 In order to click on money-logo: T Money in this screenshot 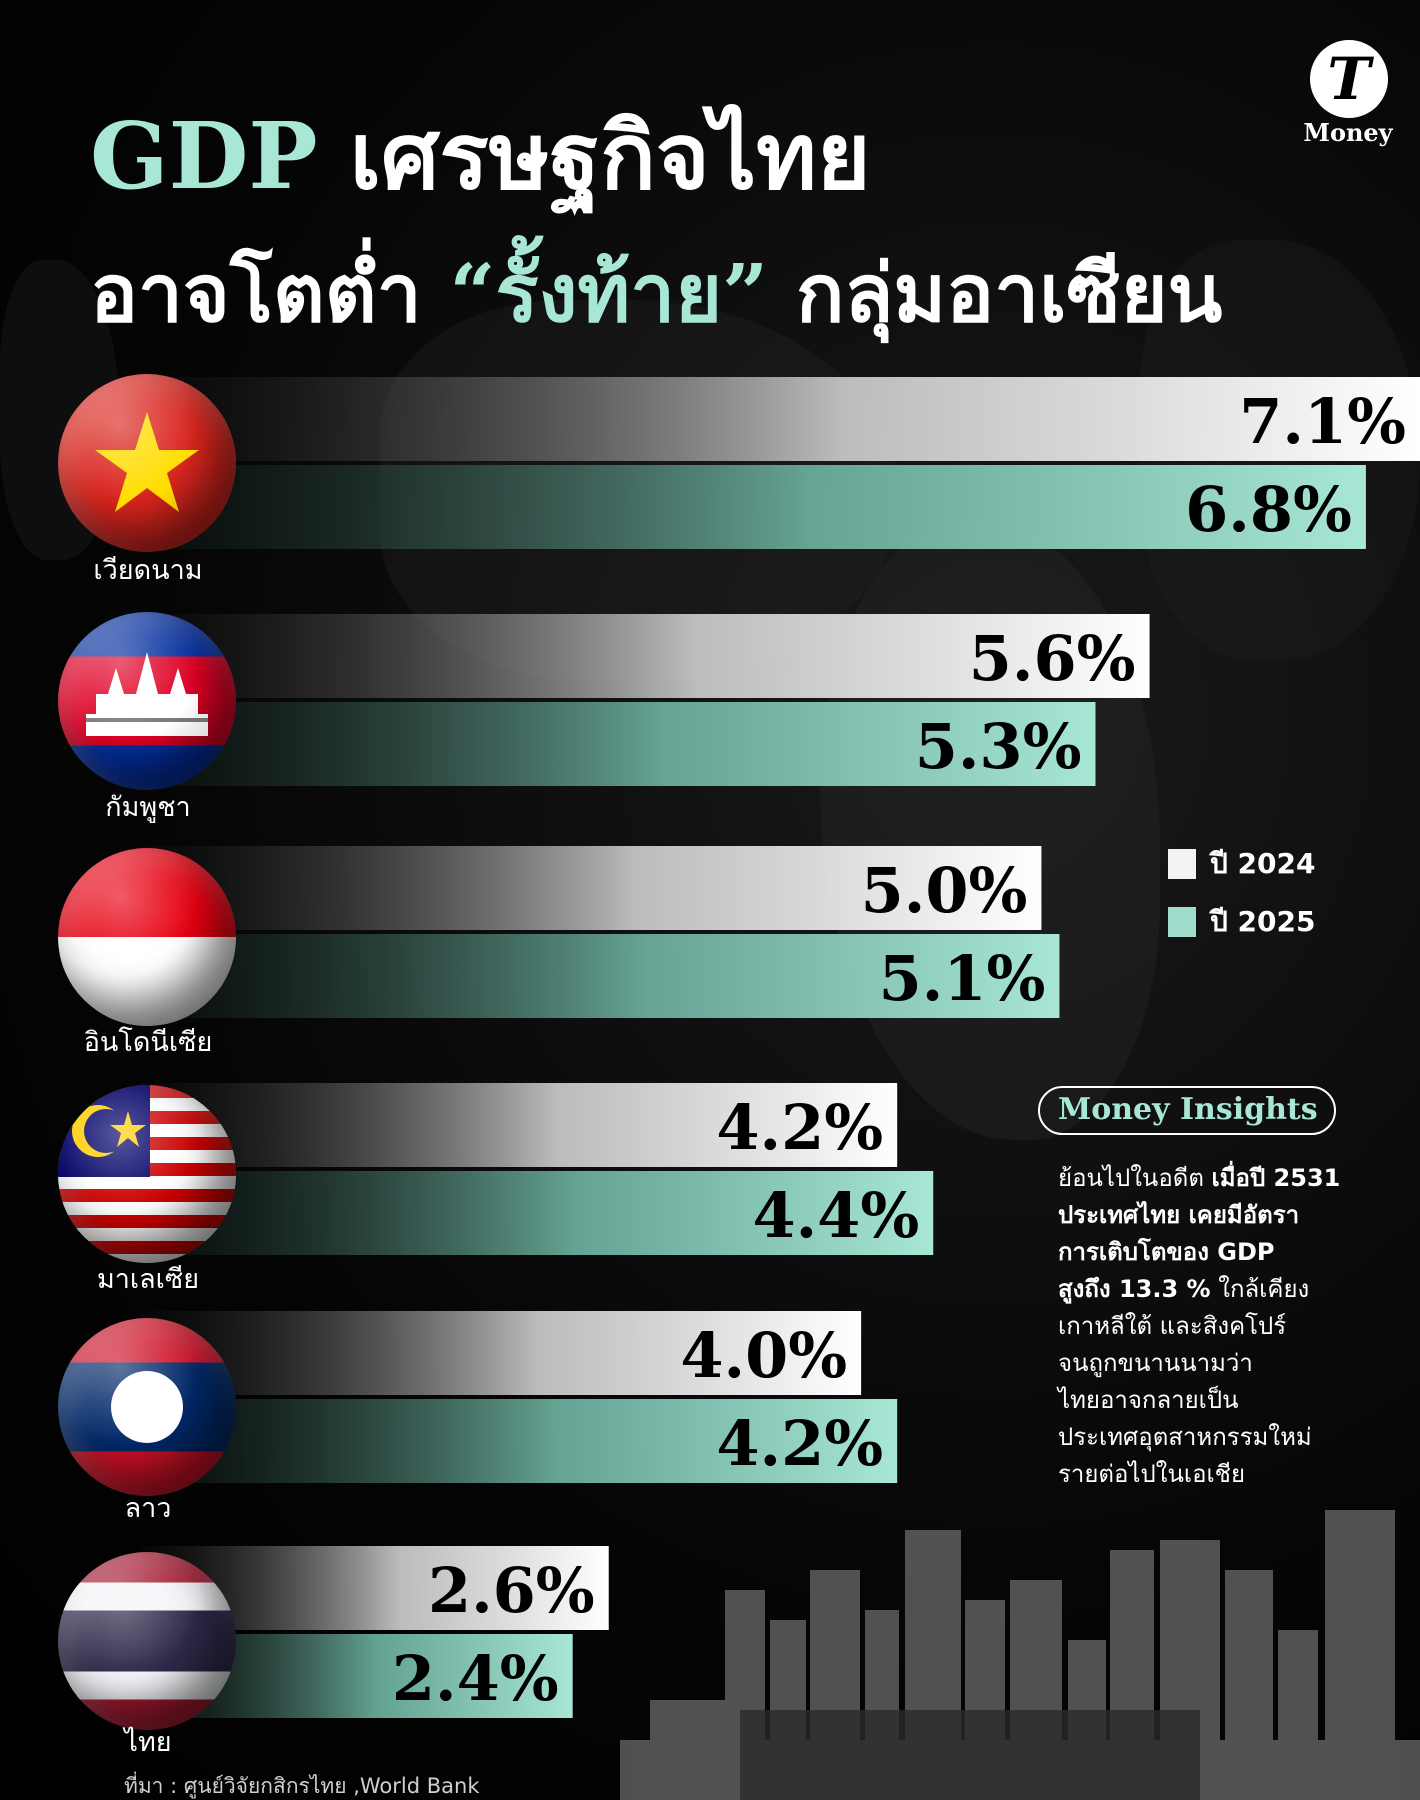, I will do `click(1343, 95)`.